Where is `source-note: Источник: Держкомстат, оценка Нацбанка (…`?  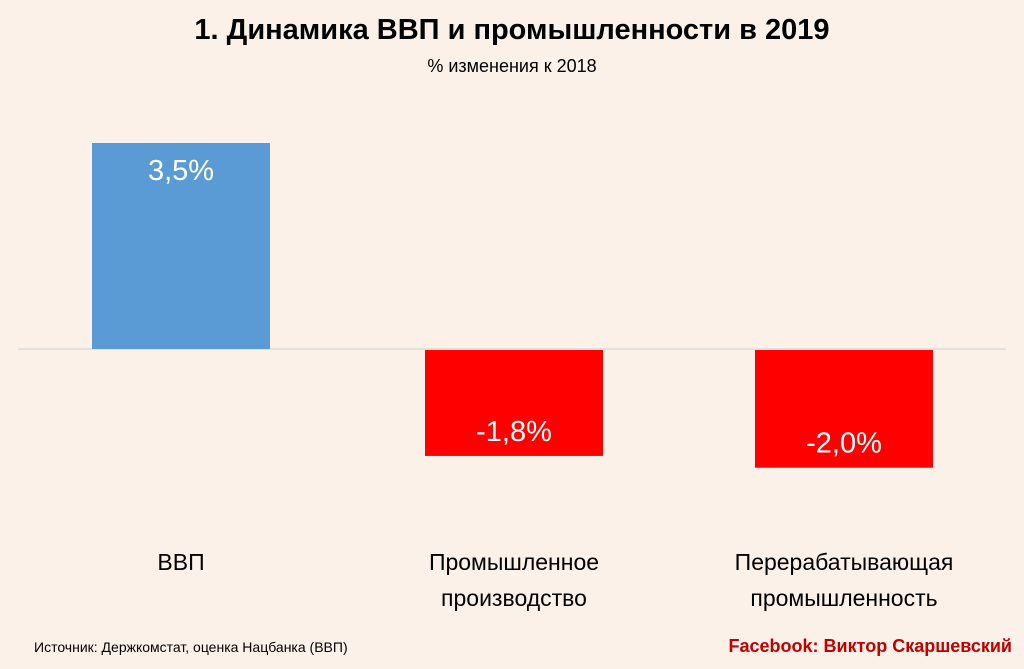 source-note: Источник: Держкомстат, оценка Нацбанка (… is located at coordinates (191, 647).